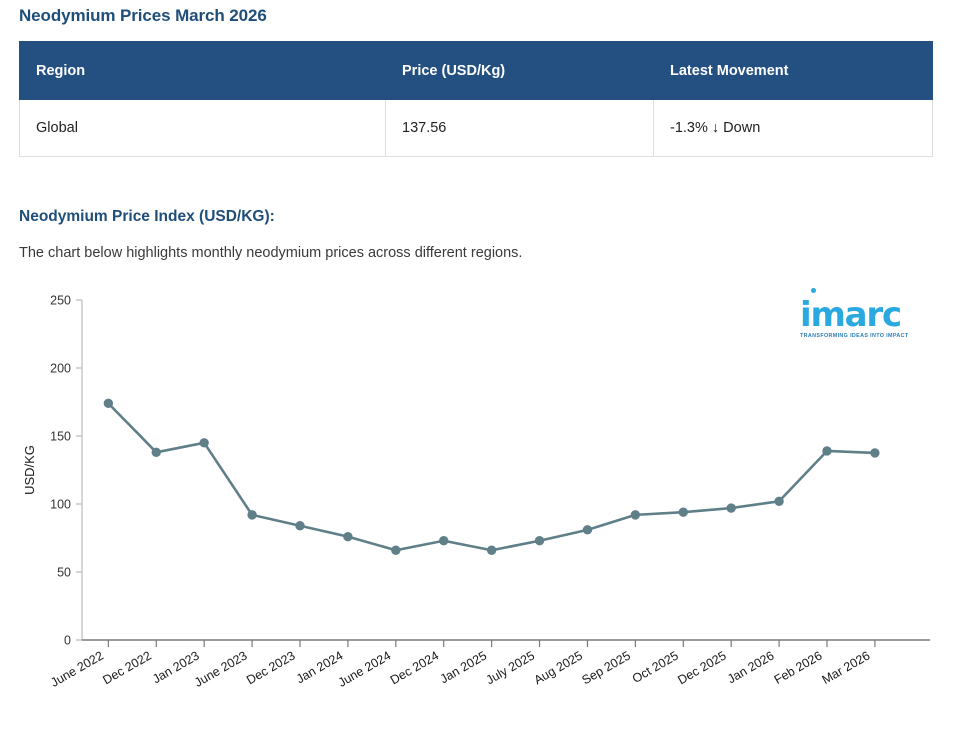 This screenshot has height=730, width=959. Describe the element at coordinates (60, 437) in the screenshot. I see `y-axis-tick-label: 150` at that location.